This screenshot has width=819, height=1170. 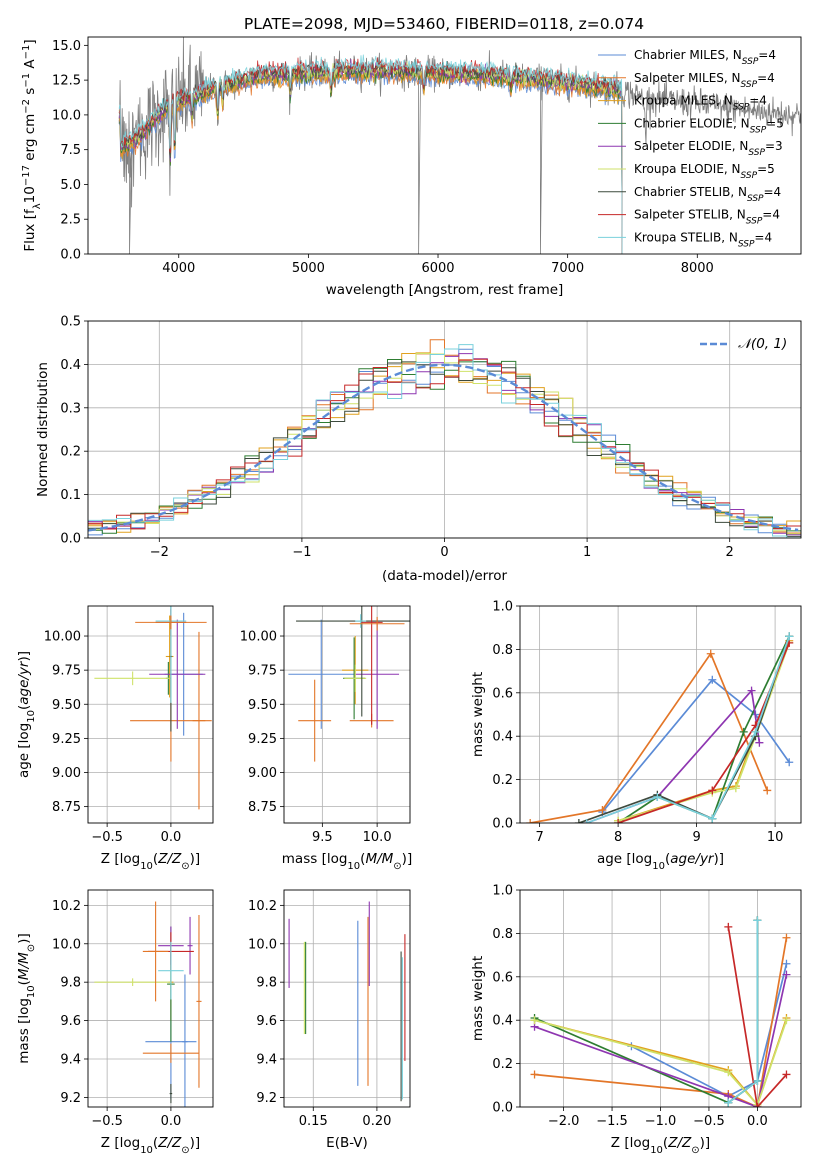 What do you see at coordinates (26, 998) in the screenshot?
I see `y-axis-label: mass [log10(M/M⊙)]` at bounding box center [26, 998].